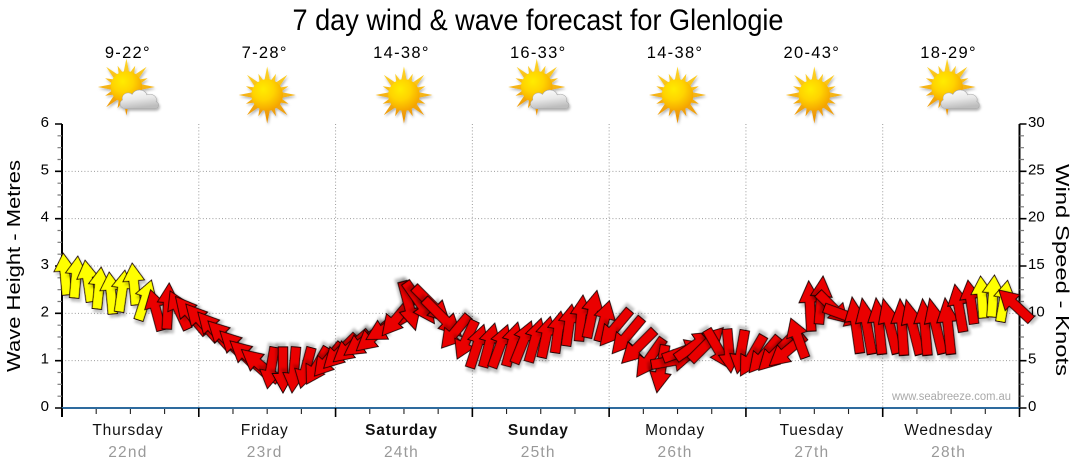 The image size is (1080, 475). I want to click on svg-text: Wind Speed - Knots, so click(1062, 270).